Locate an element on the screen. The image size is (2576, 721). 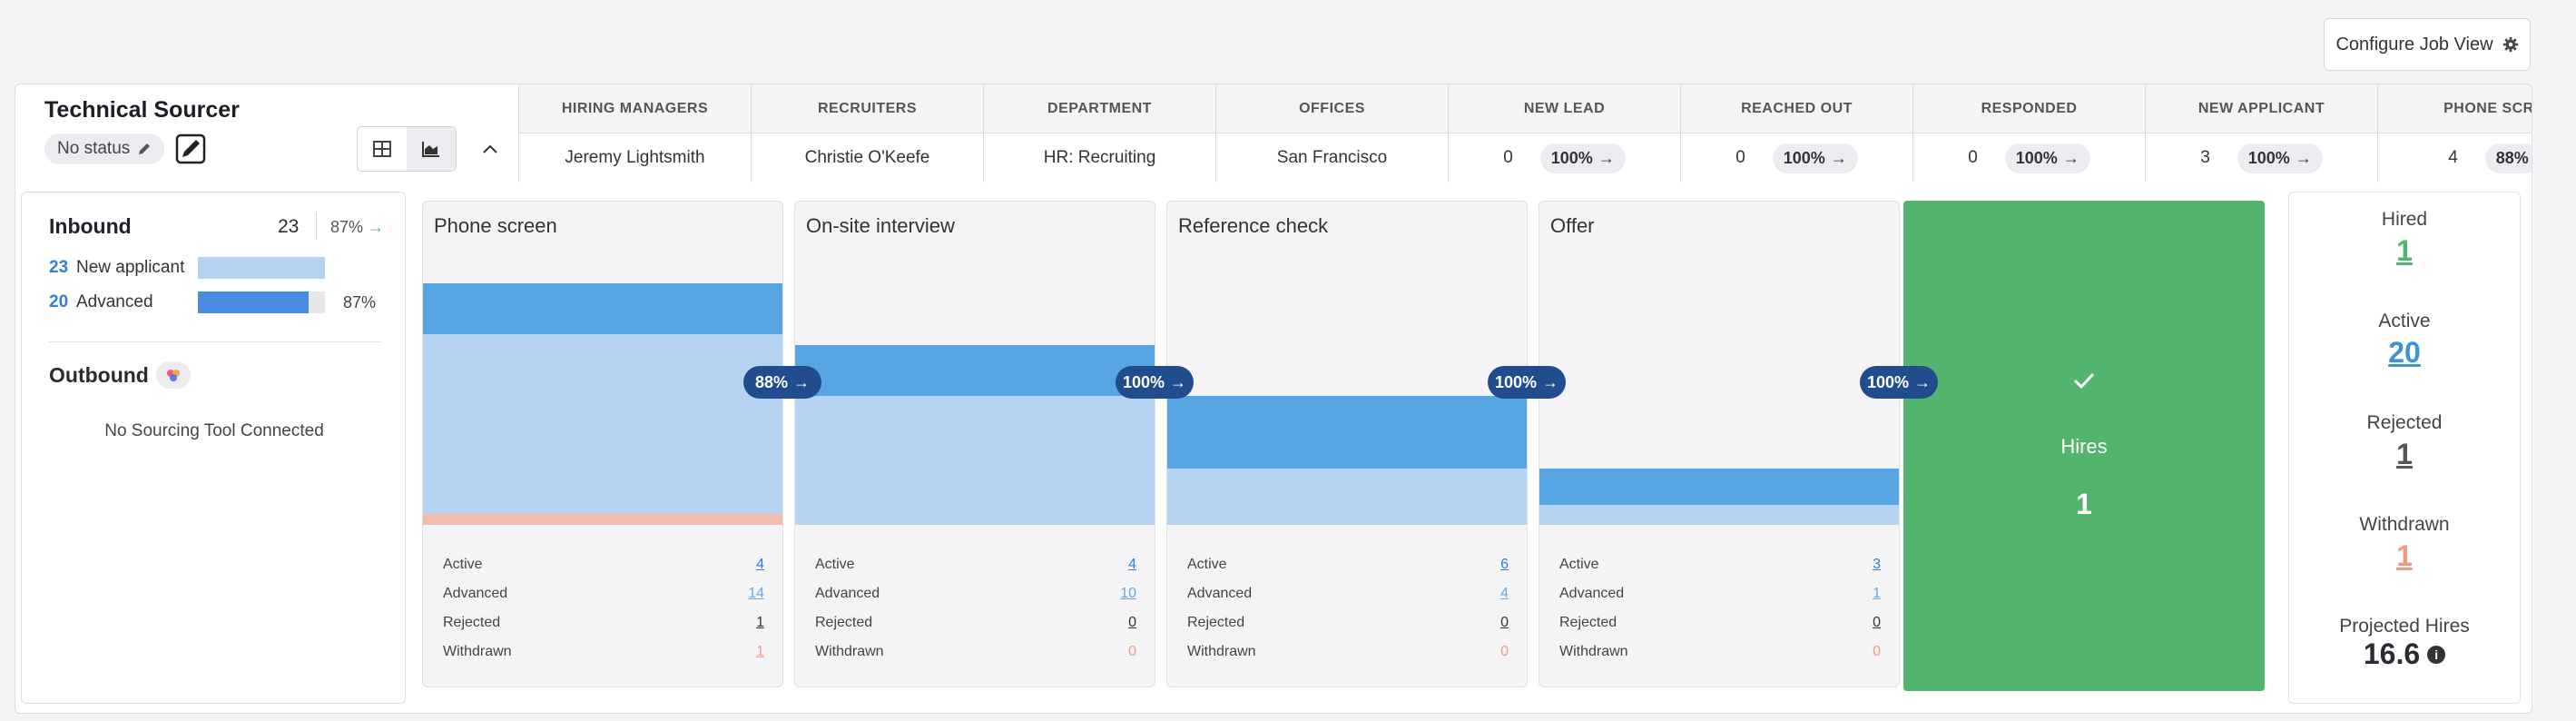
meta-col-recruiters: RECRUITERS Christie O'Keefe is located at coordinates (868, 133).